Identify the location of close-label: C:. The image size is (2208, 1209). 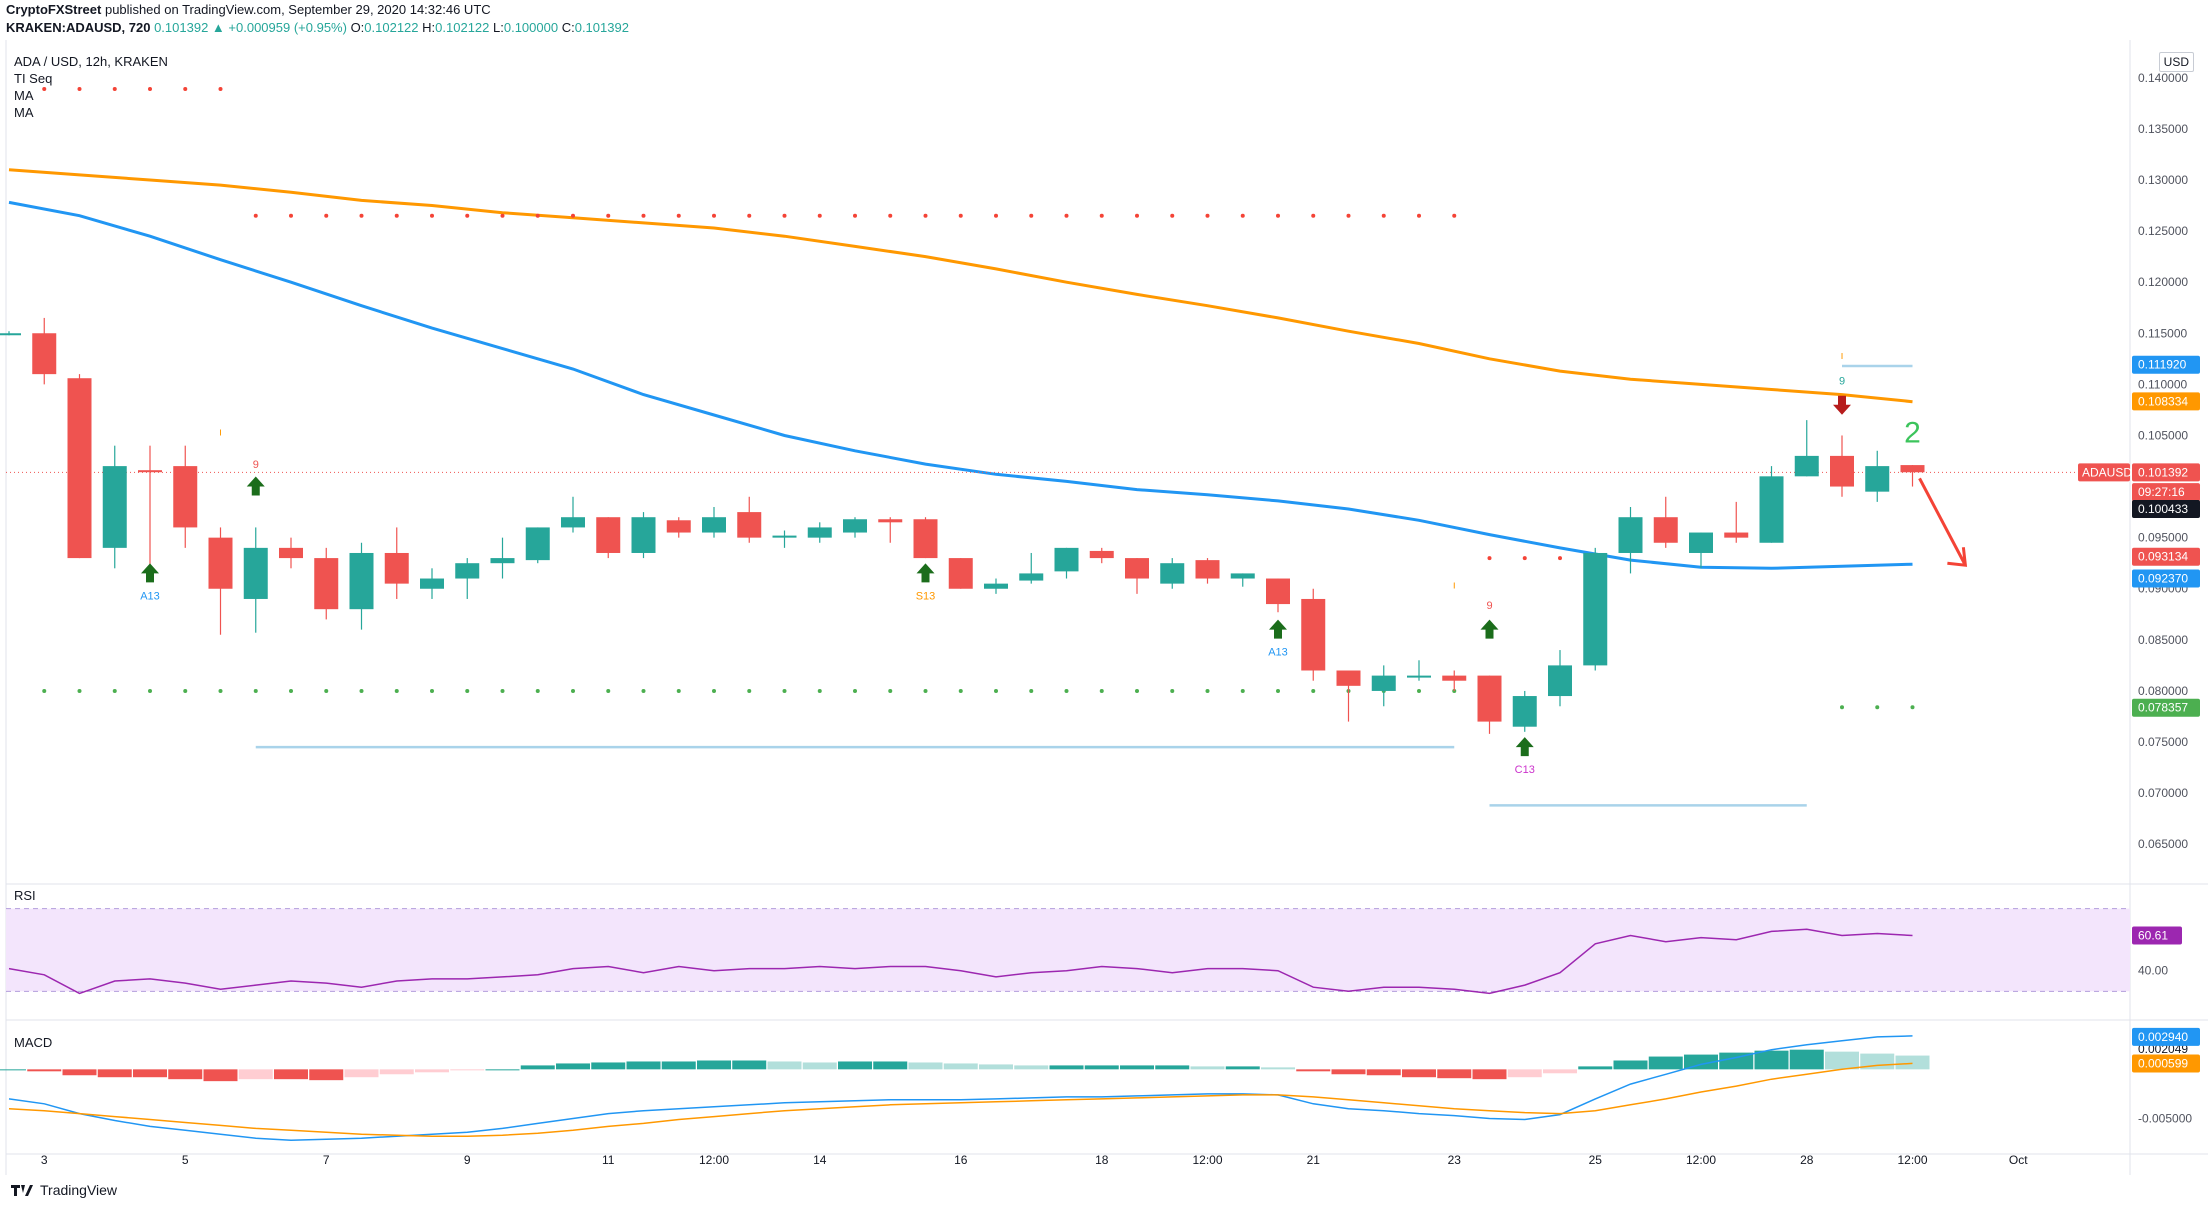
(566, 27).